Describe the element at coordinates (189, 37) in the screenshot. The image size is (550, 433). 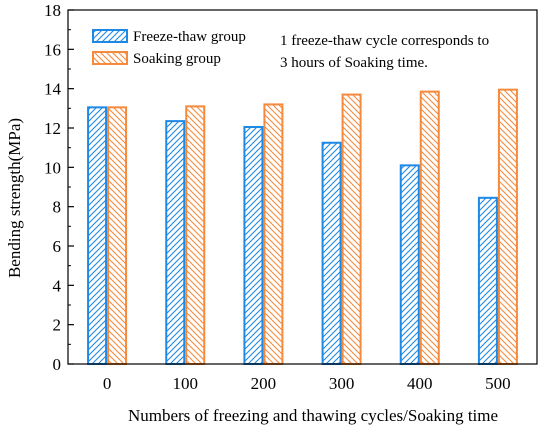
I see `legend-label-freeze-thaw: Freeze-thaw group` at that location.